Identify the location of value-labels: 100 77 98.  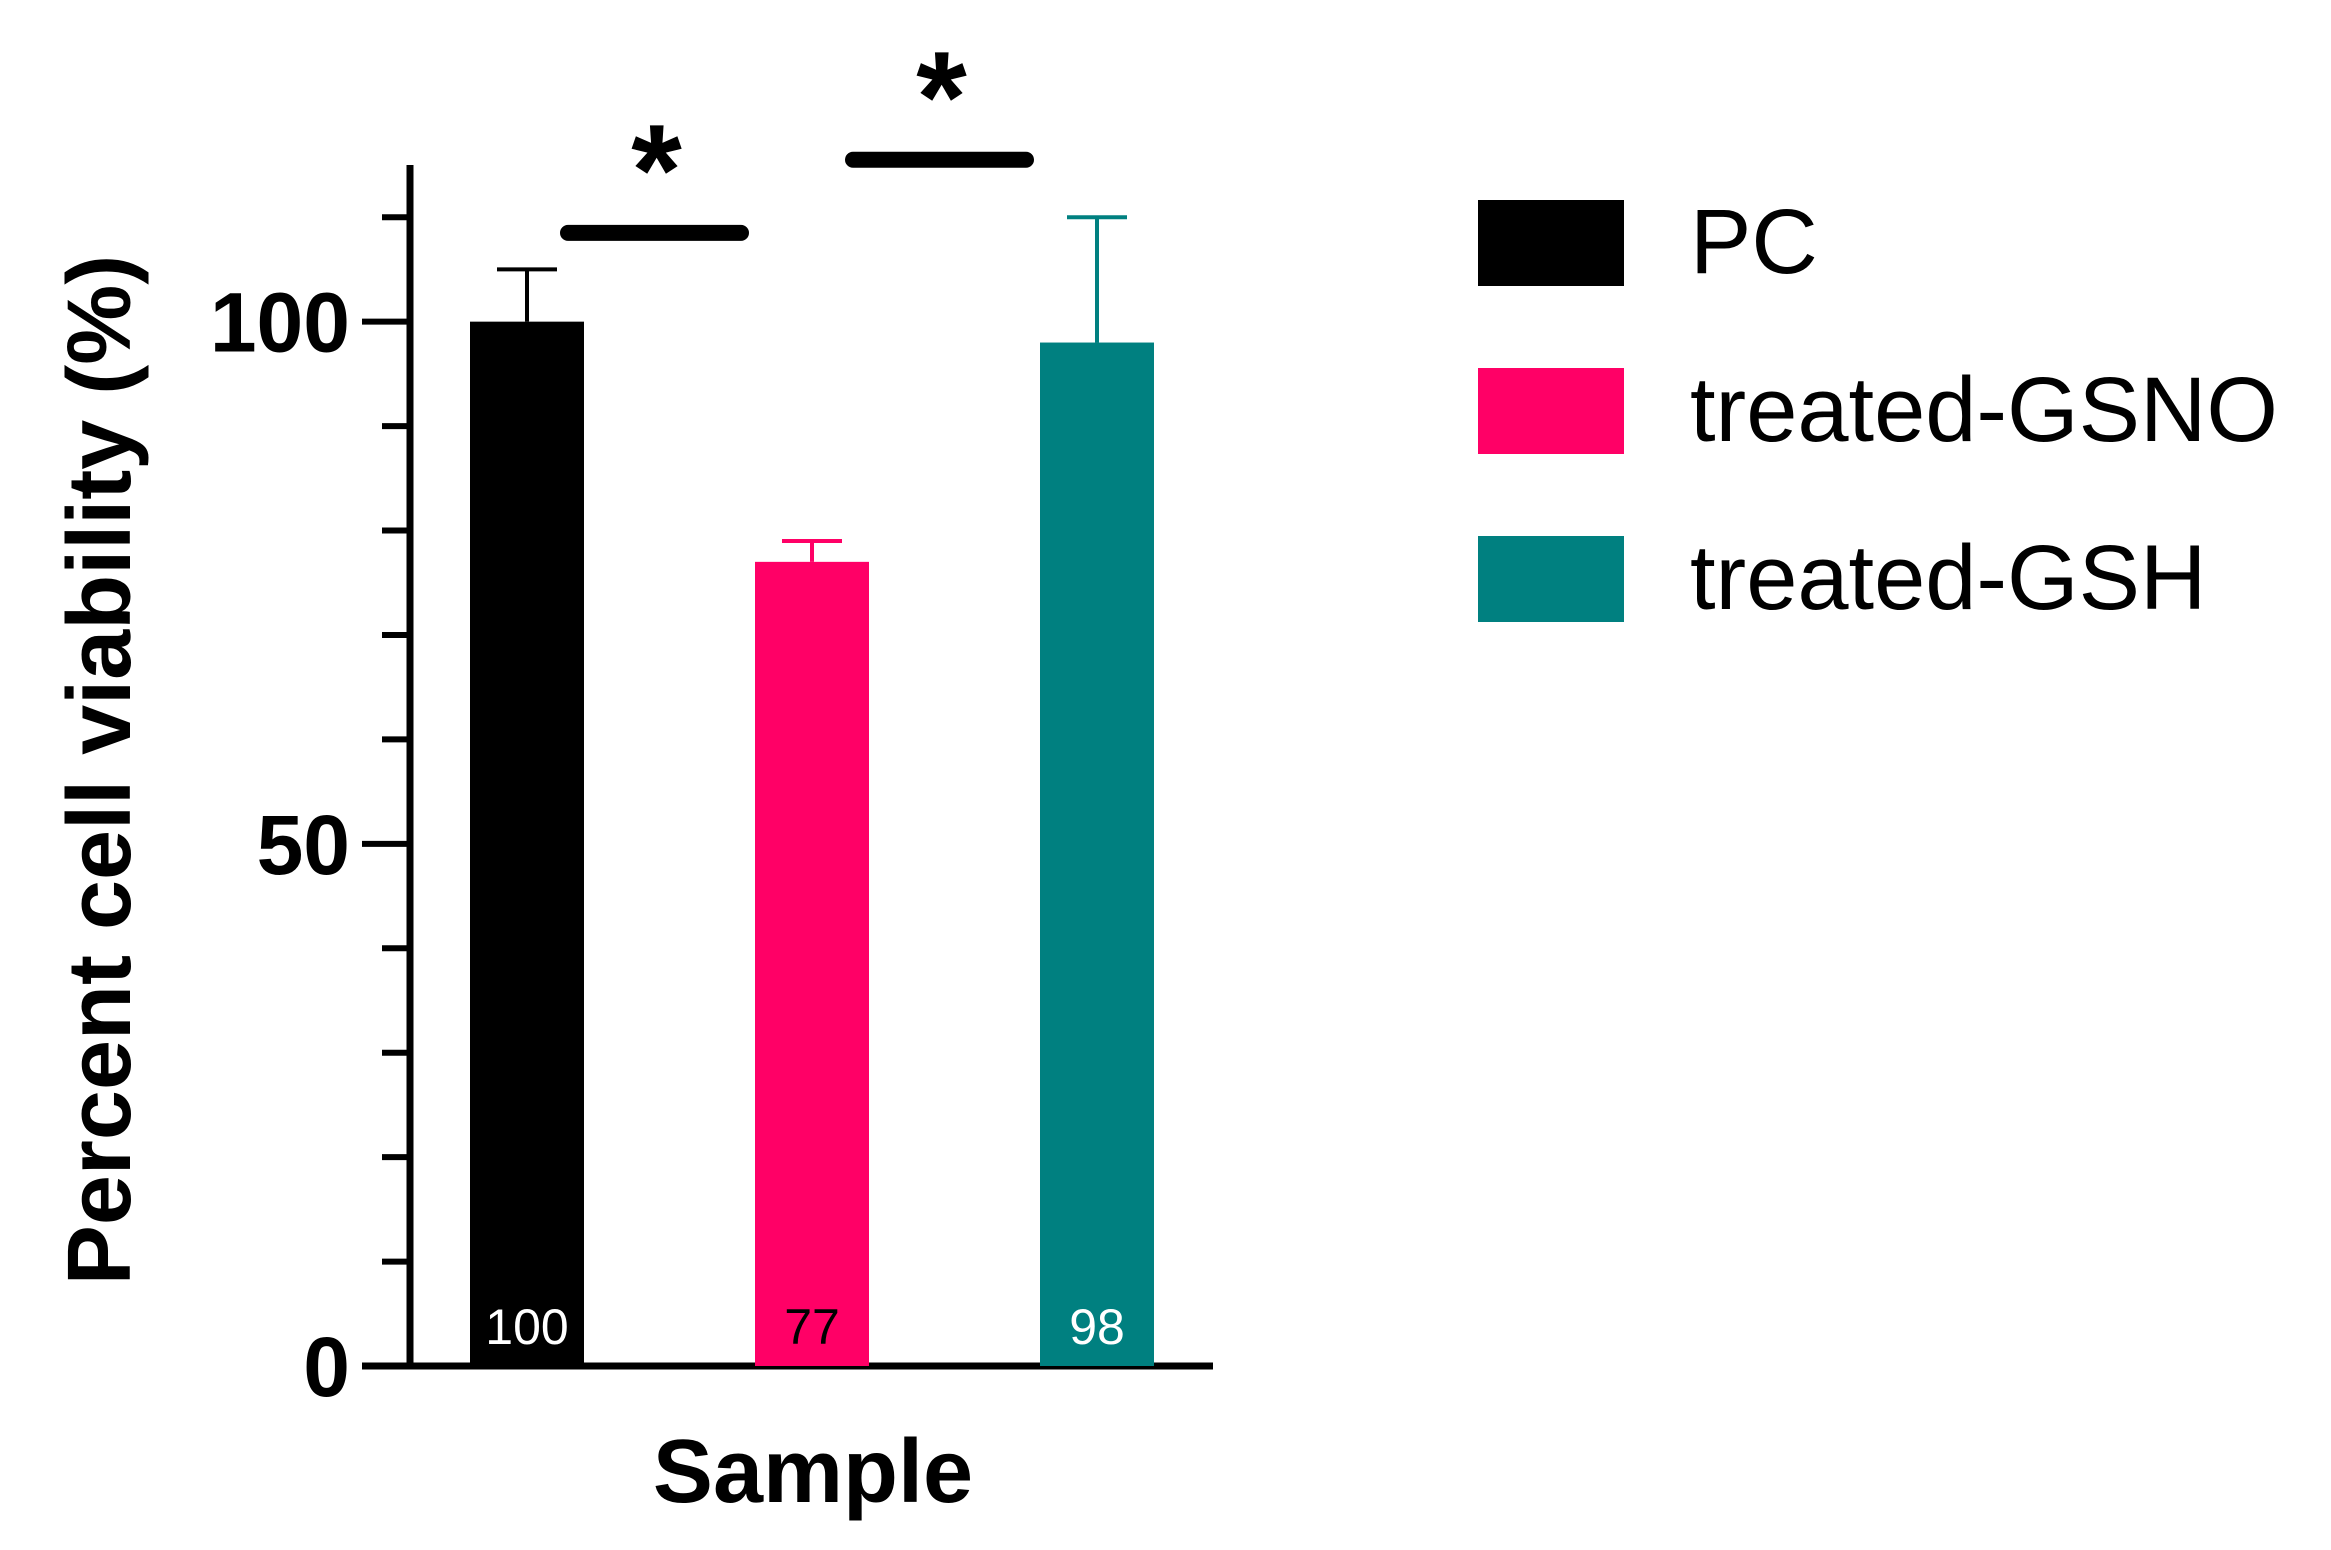
(805, 1327).